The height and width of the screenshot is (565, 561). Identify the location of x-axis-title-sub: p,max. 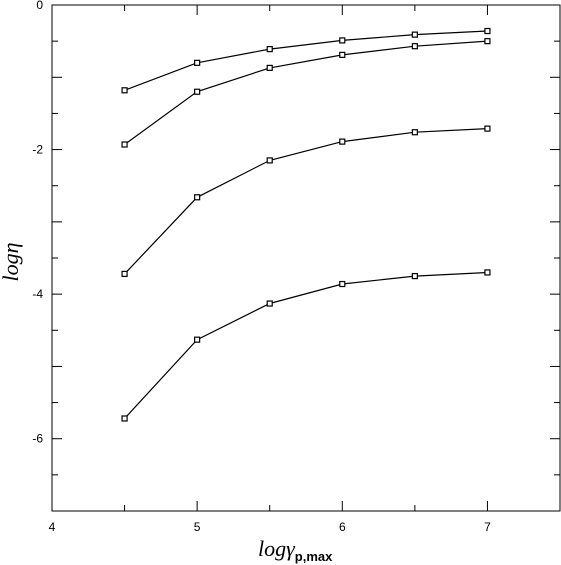
(314, 556).